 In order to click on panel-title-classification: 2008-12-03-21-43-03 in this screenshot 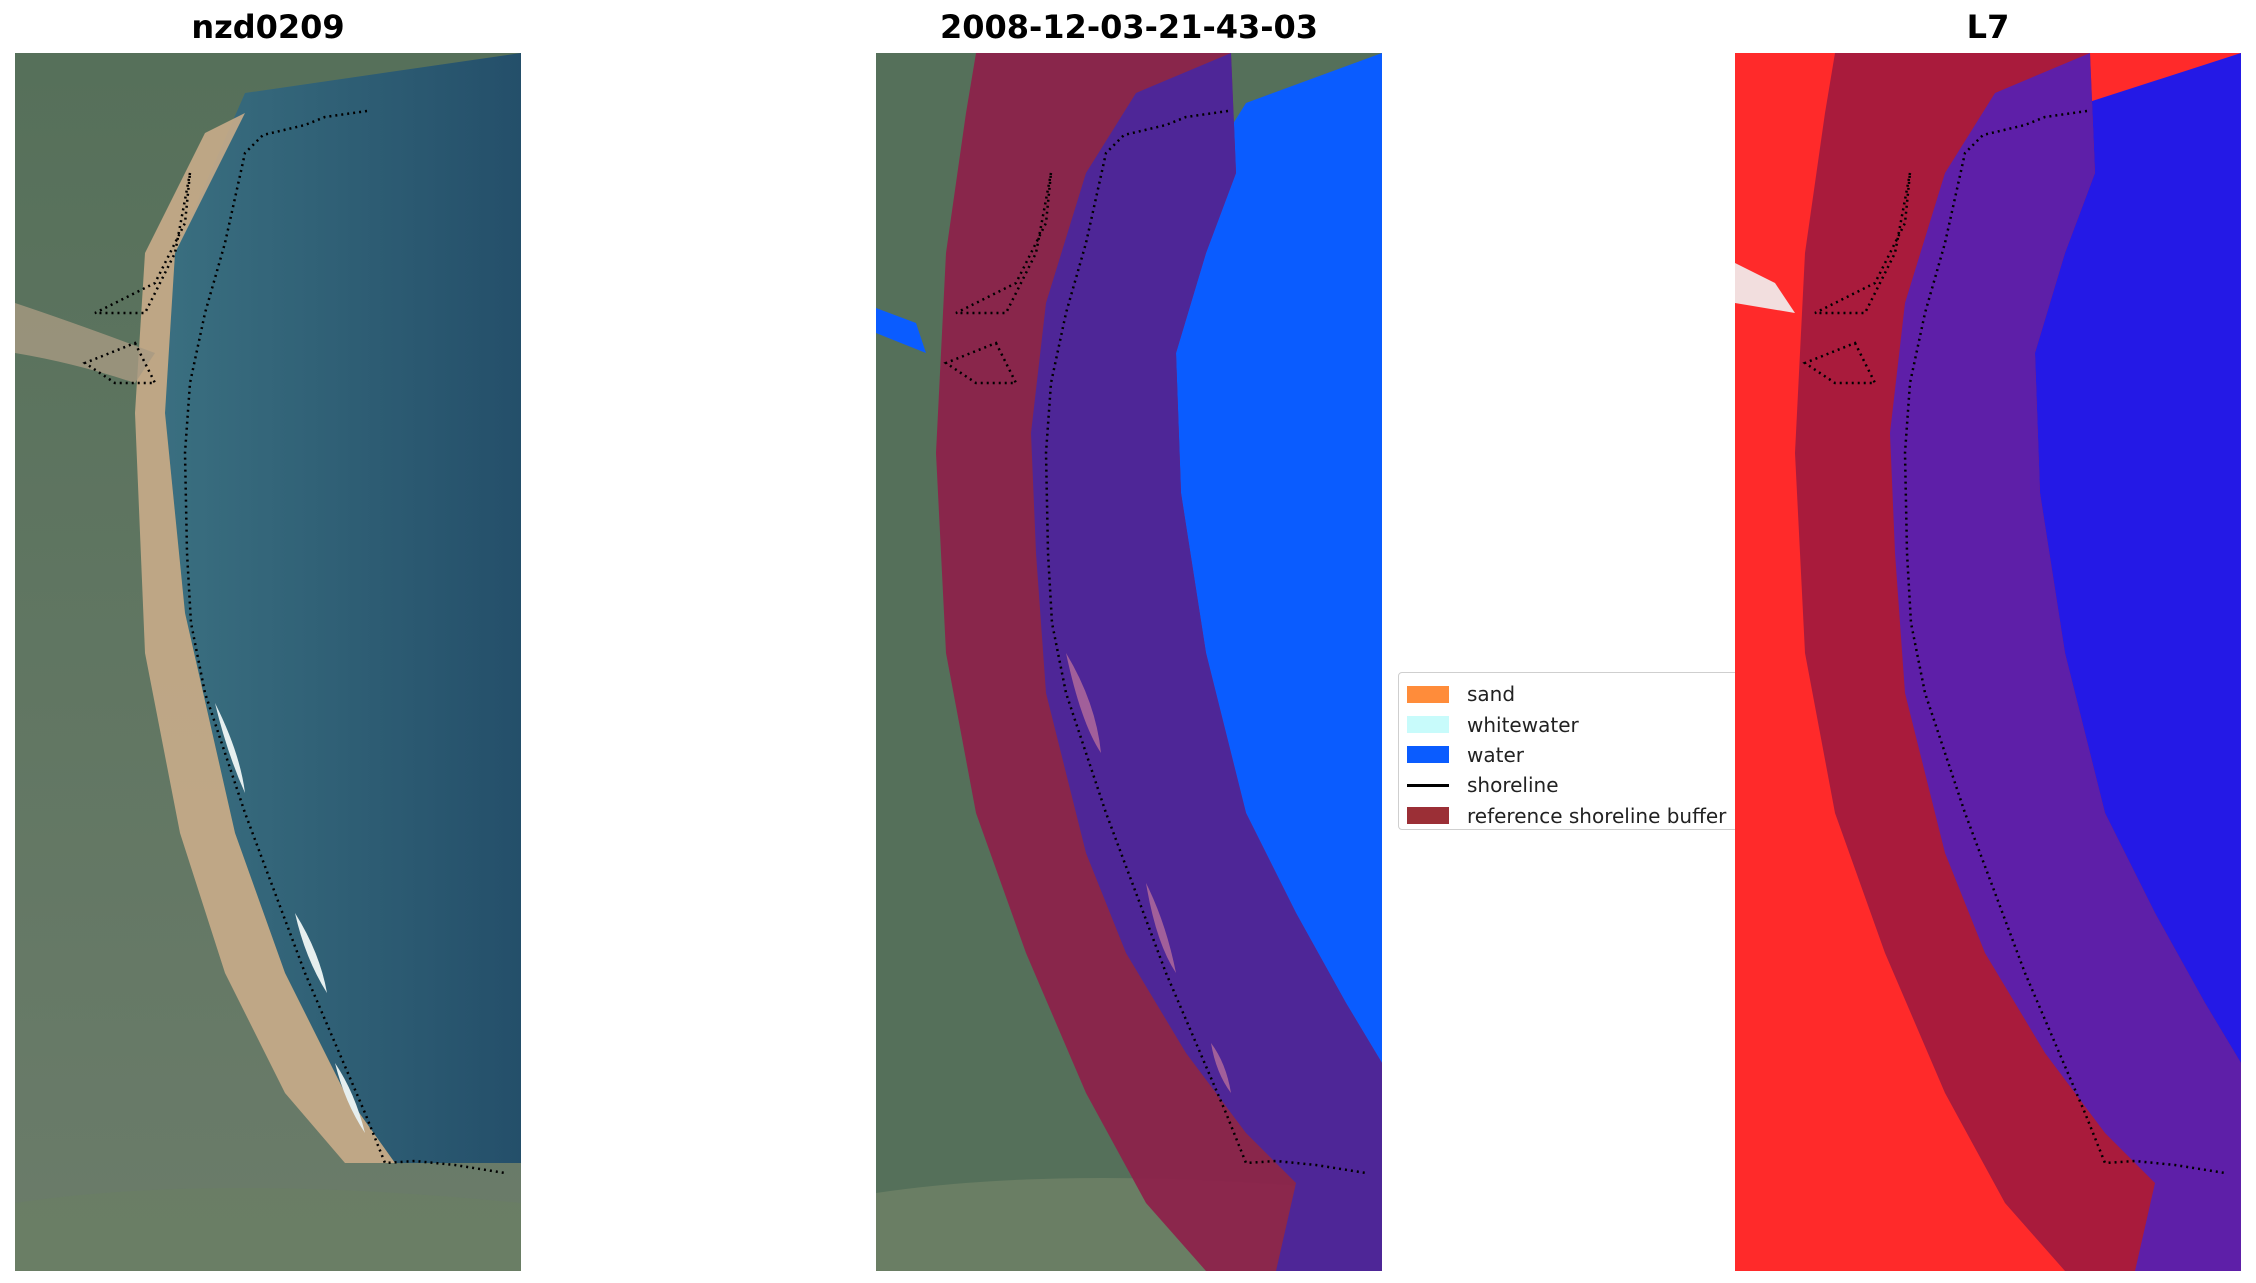, I will do `click(1129, 27)`.